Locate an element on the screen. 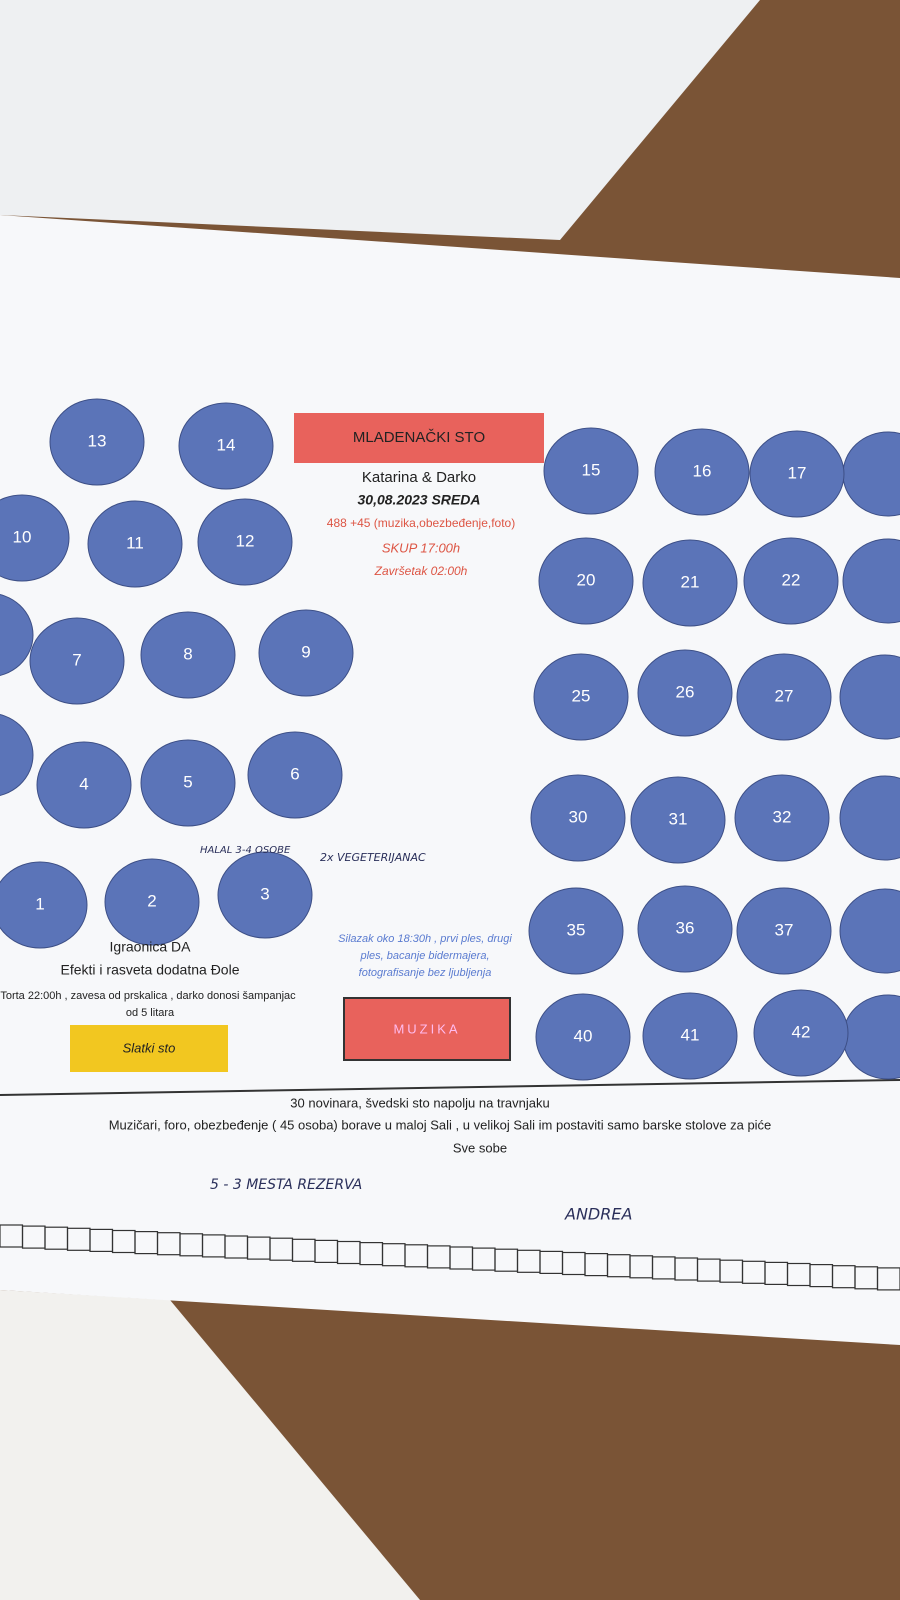 The height and width of the screenshot is (1600, 900). table-number: 9 is located at coordinates (305, 651).